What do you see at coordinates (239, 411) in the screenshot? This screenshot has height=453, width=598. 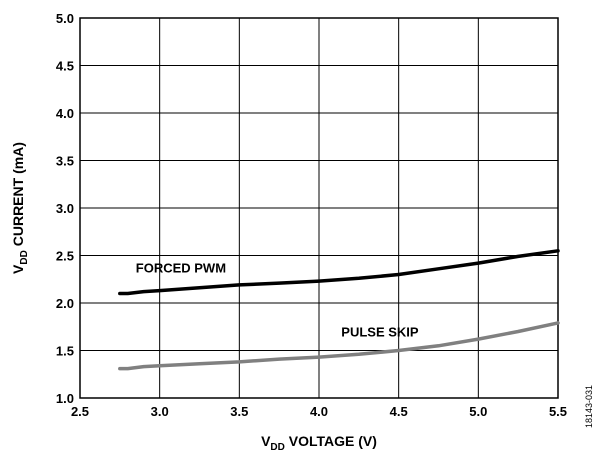 I see `x-tick-label: 3.5` at bounding box center [239, 411].